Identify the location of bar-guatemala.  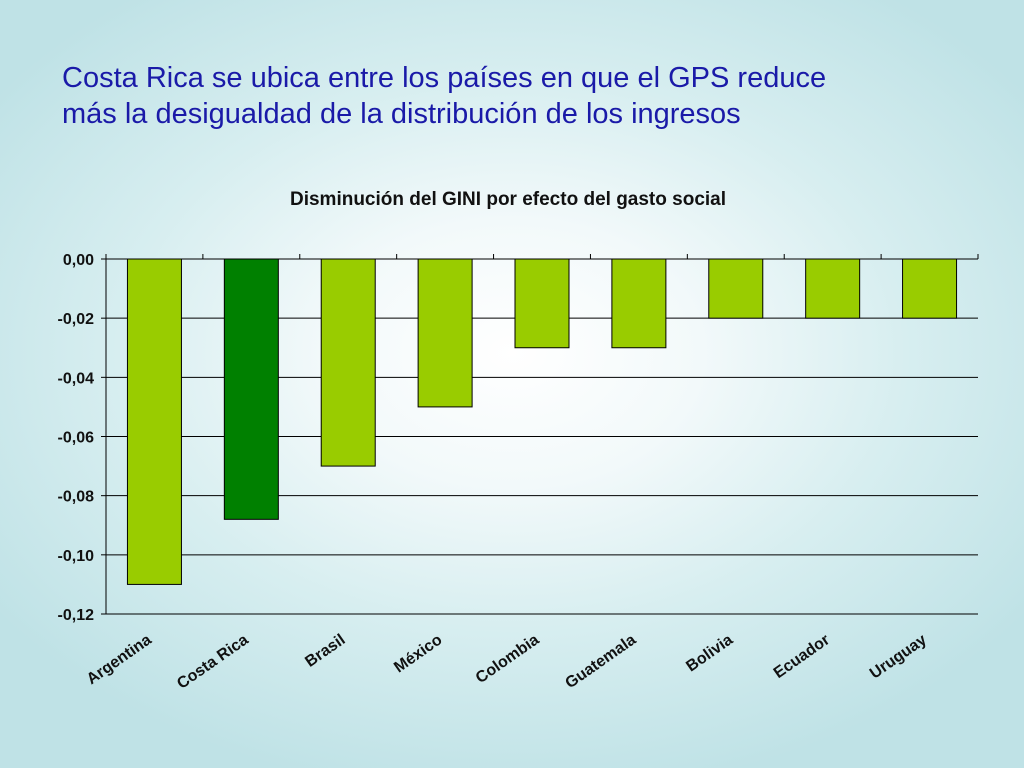
(639, 303).